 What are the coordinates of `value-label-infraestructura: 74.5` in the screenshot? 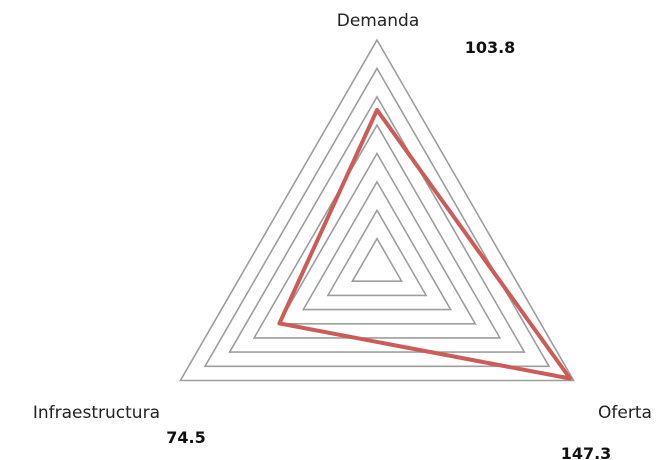 It's located at (185, 437).